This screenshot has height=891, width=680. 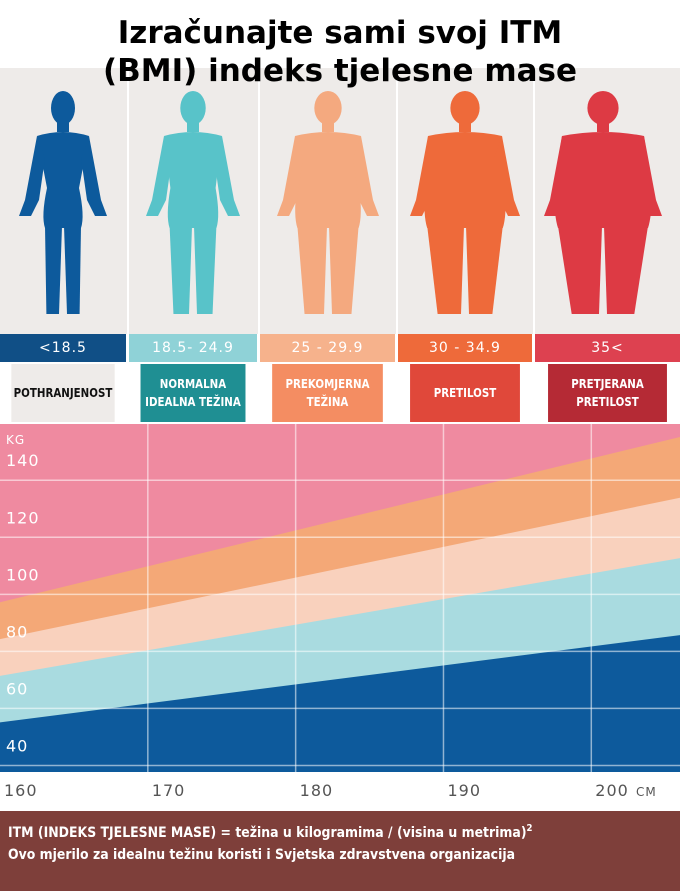 What do you see at coordinates (193, 383) in the screenshot?
I see `category-label-line: NORMALNA` at bounding box center [193, 383].